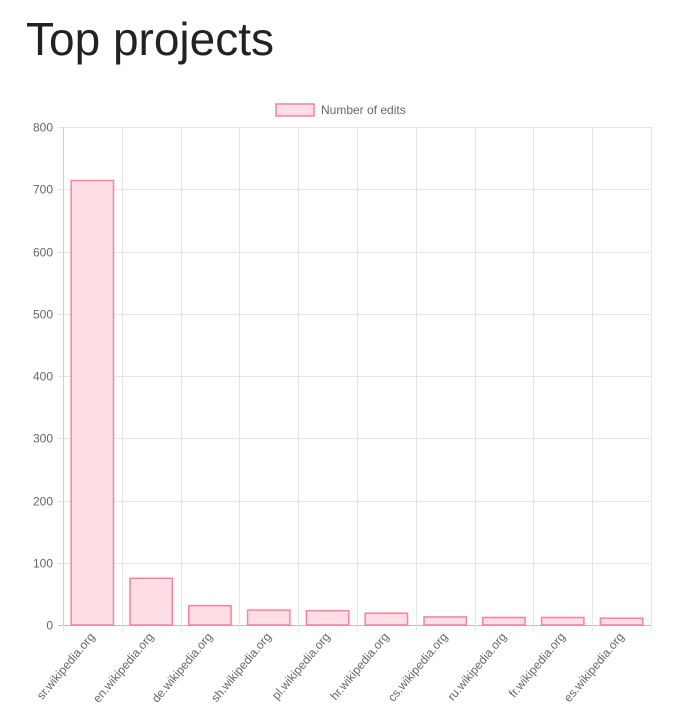 The width and height of the screenshot is (682, 718). I want to click on y-tick-label: 500, so click(43, 315).